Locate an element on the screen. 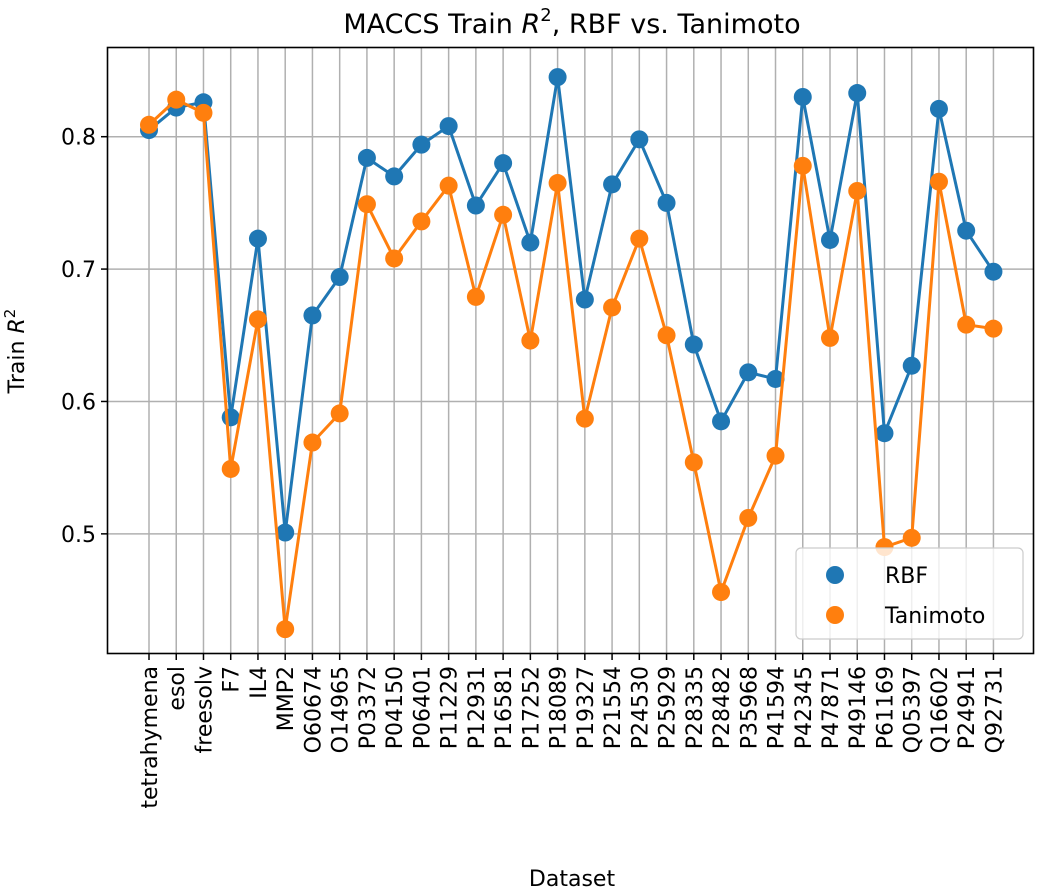 The image size is (1038, 895). x-tick-label: P12931 is located at coordinates (477, 707).